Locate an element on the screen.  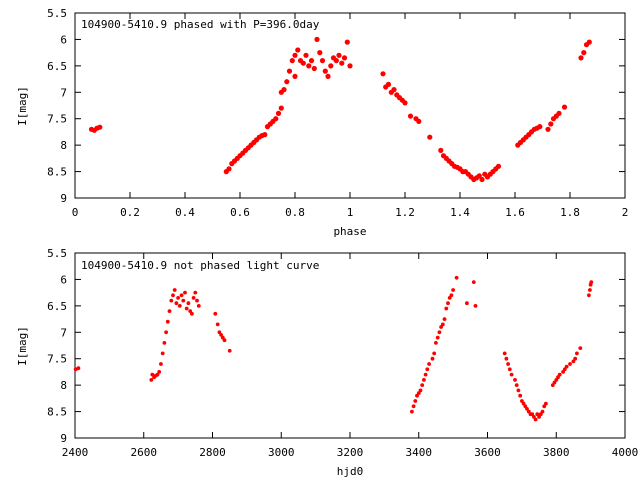
x-tick-label: 0.2 is located at coordinates (130, 212).